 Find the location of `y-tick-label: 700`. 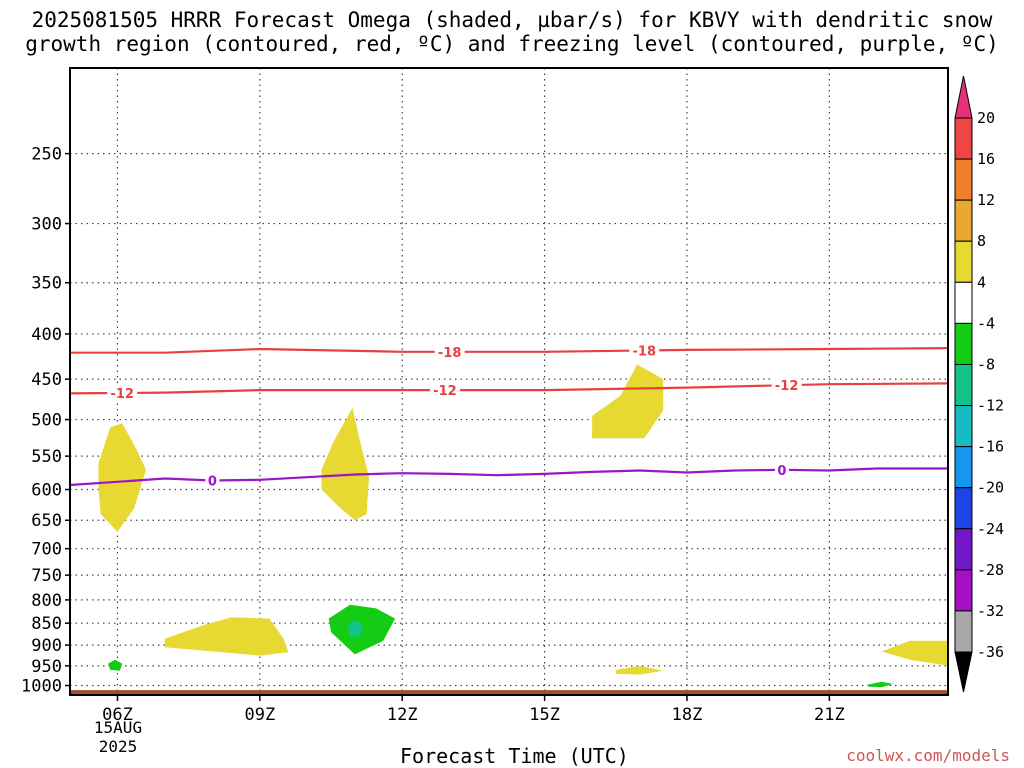

y-tick-label: 700 is located at coordinates (46, 550).